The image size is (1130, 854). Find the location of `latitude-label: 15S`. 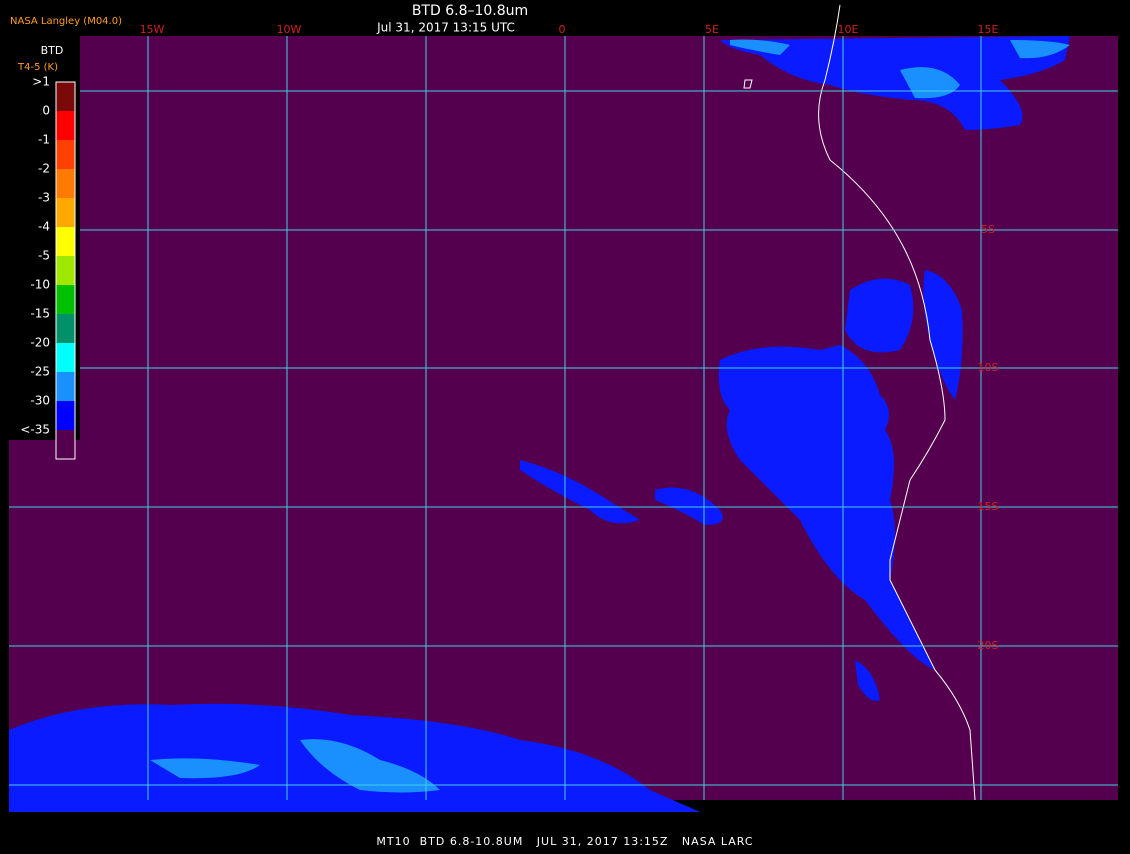

latitude-label: 15S is located at coordinates (988, 506).